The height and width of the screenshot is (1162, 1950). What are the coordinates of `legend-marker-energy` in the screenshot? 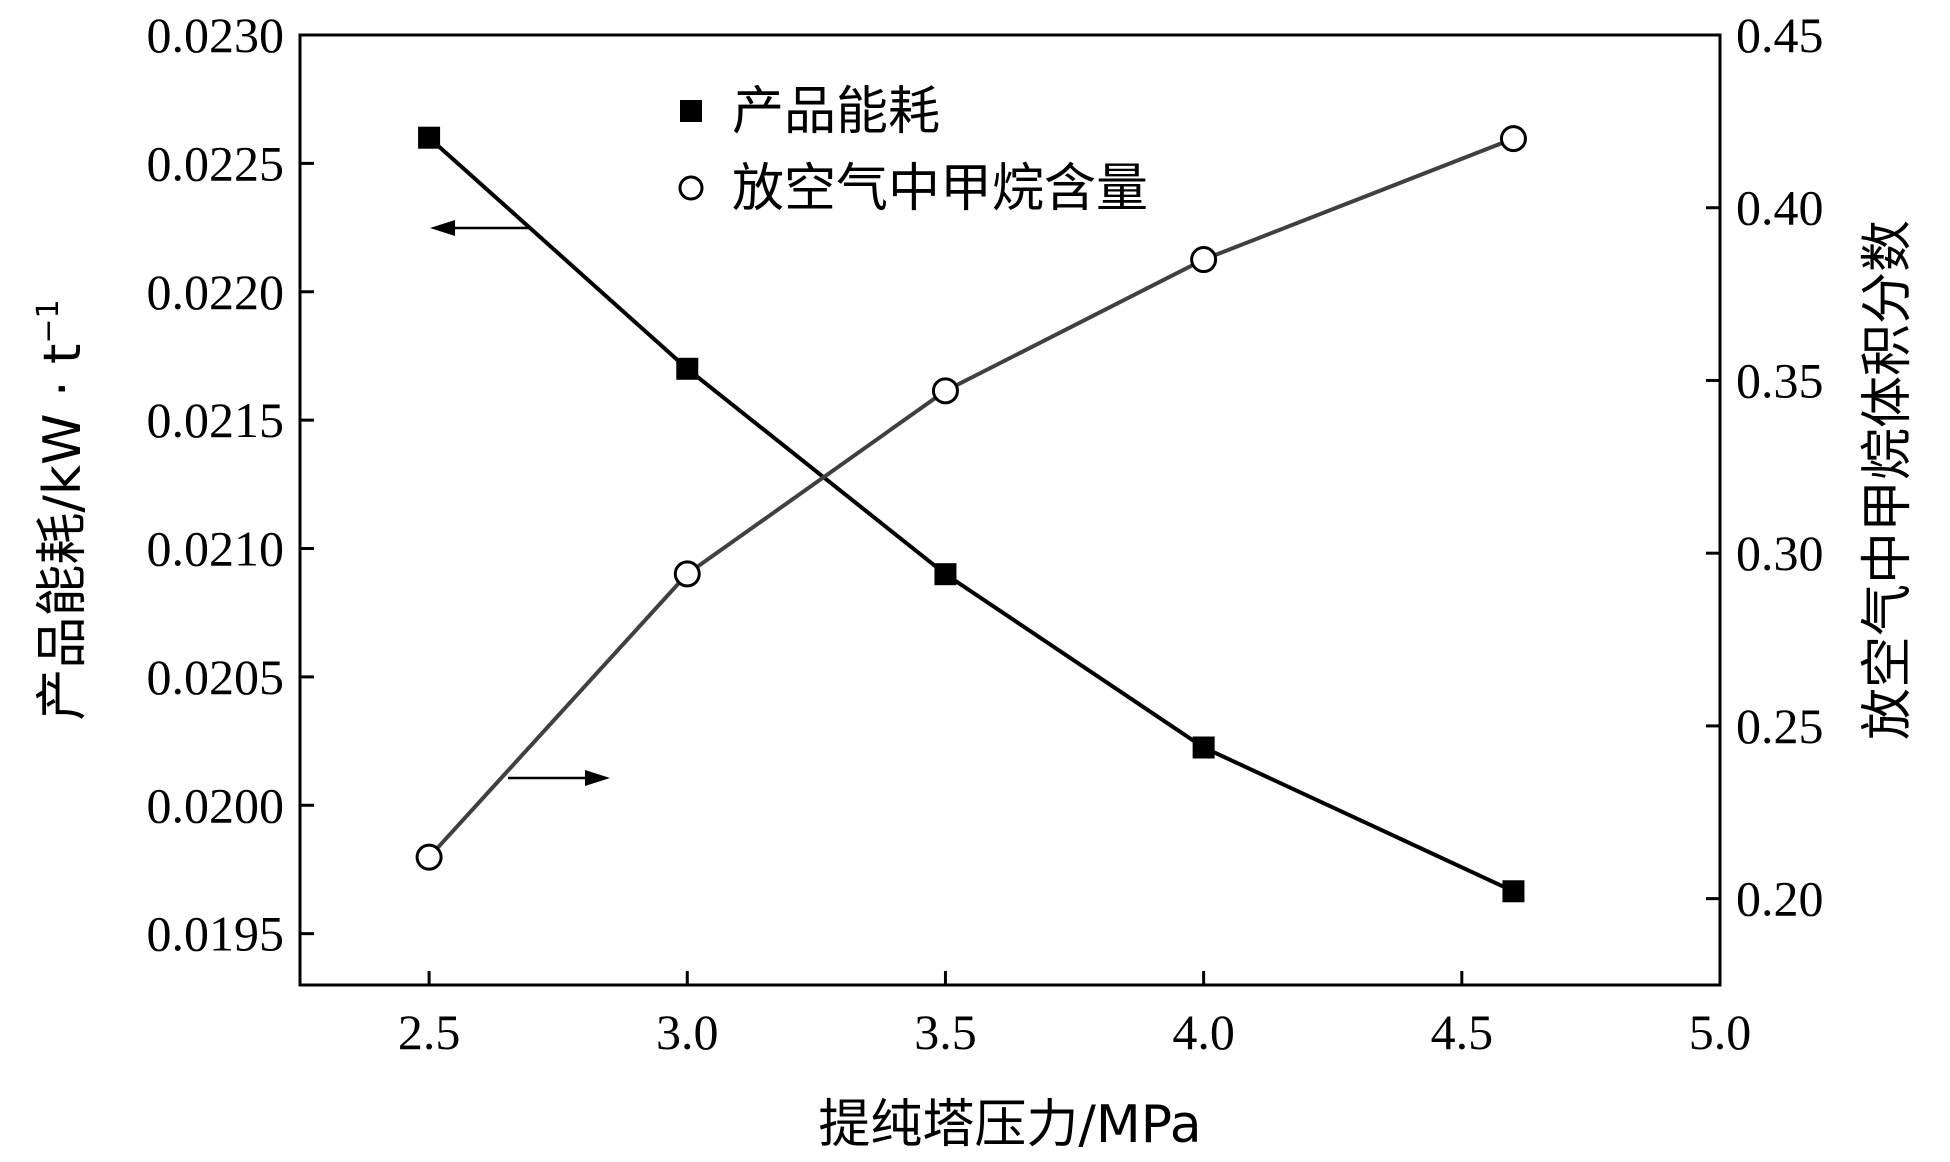 It's located at (691, 111).